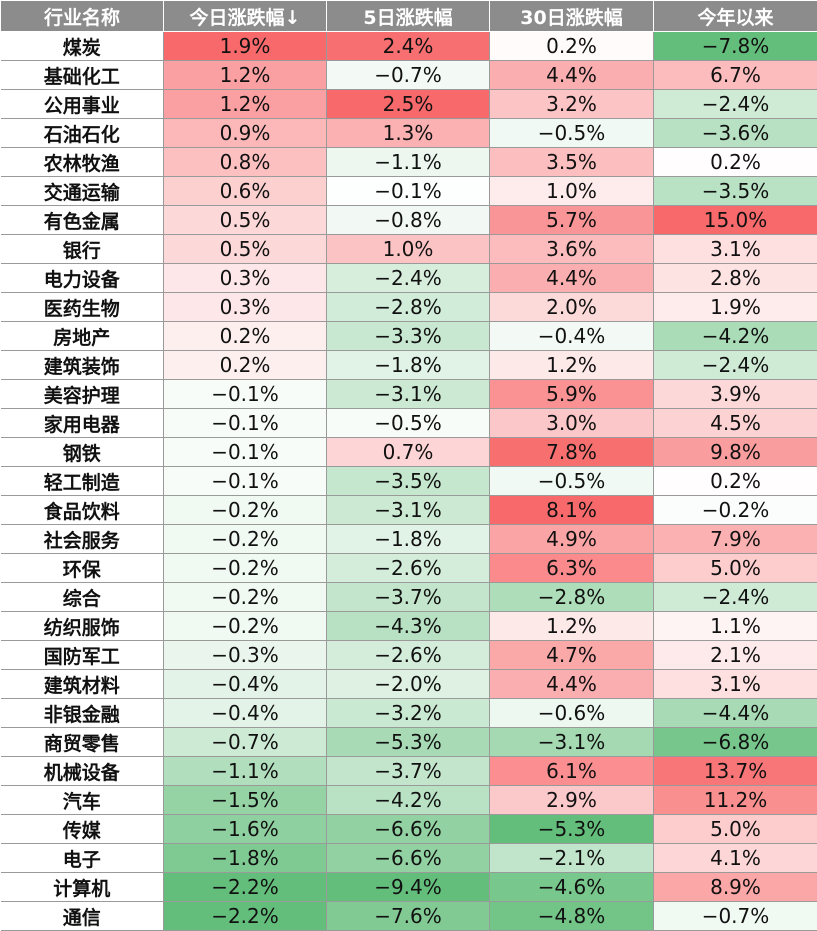  I want to click on 30day-change-cell: 1.0%, so click(572, 191).